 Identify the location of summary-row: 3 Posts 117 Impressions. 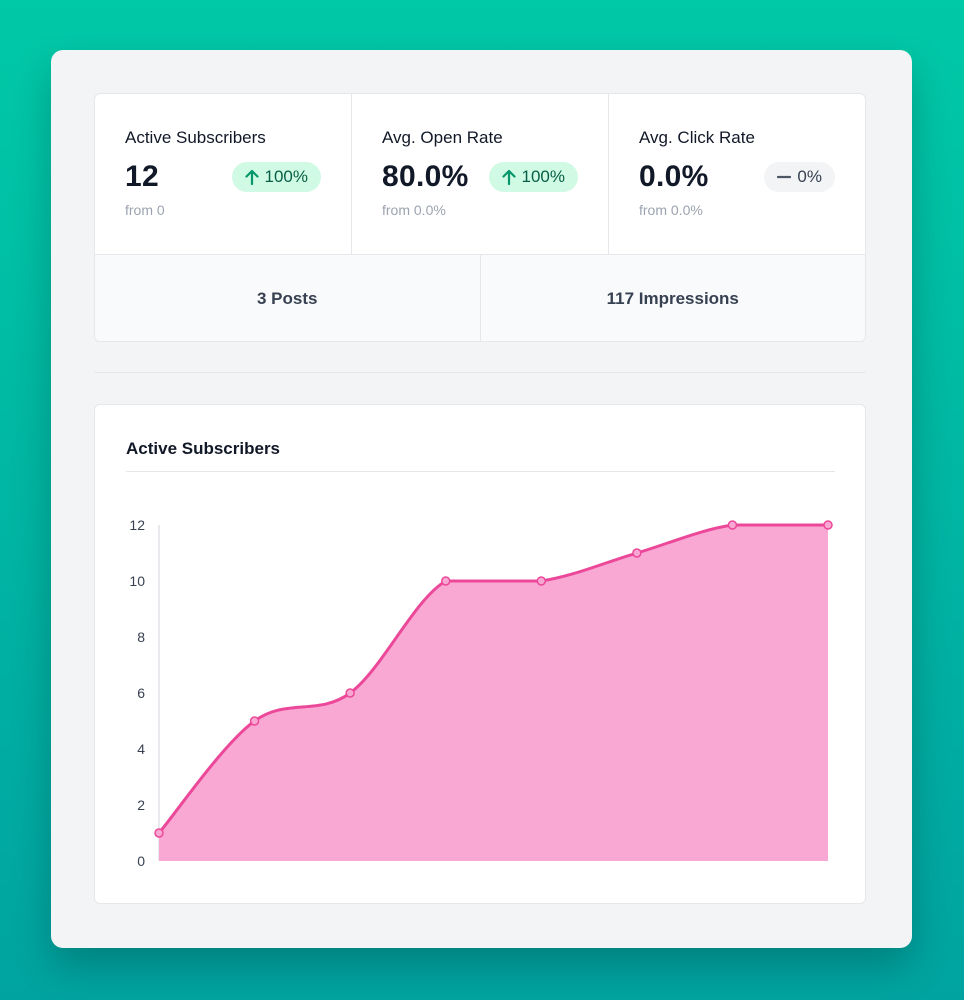
(480, 298).